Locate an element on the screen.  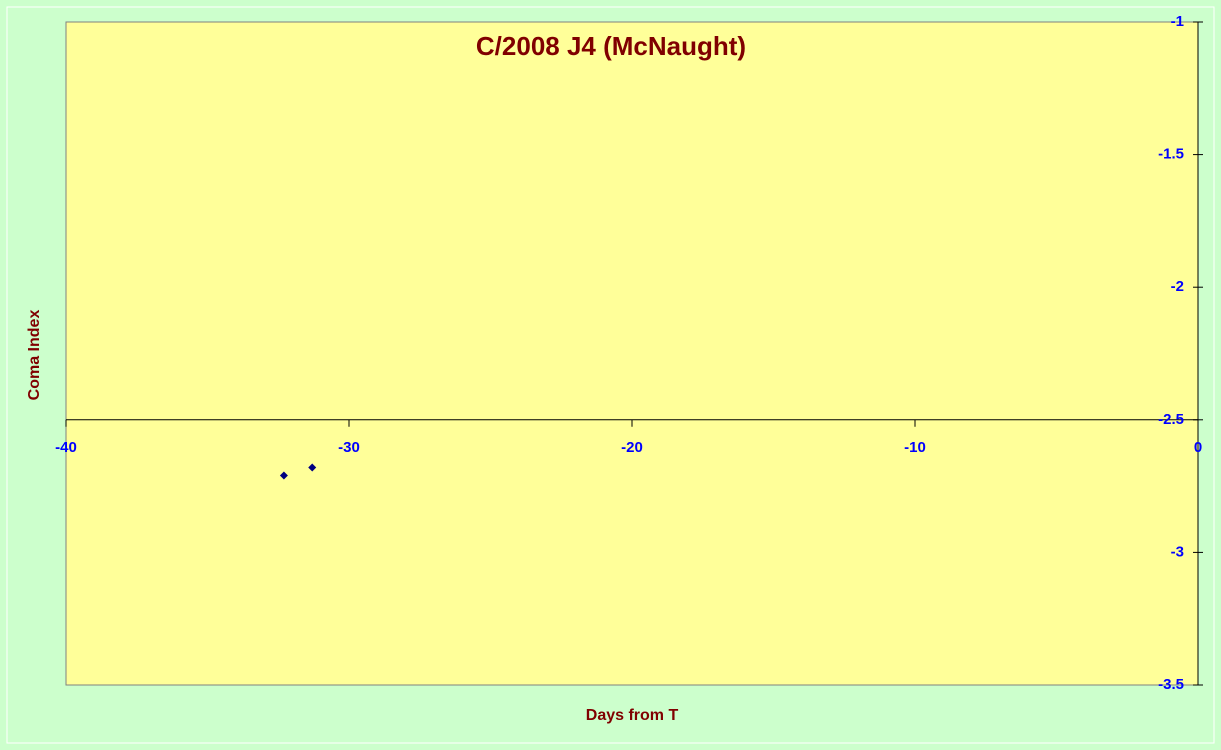
y-tick-label: -3.5 is located at coordinates (1171, 684).